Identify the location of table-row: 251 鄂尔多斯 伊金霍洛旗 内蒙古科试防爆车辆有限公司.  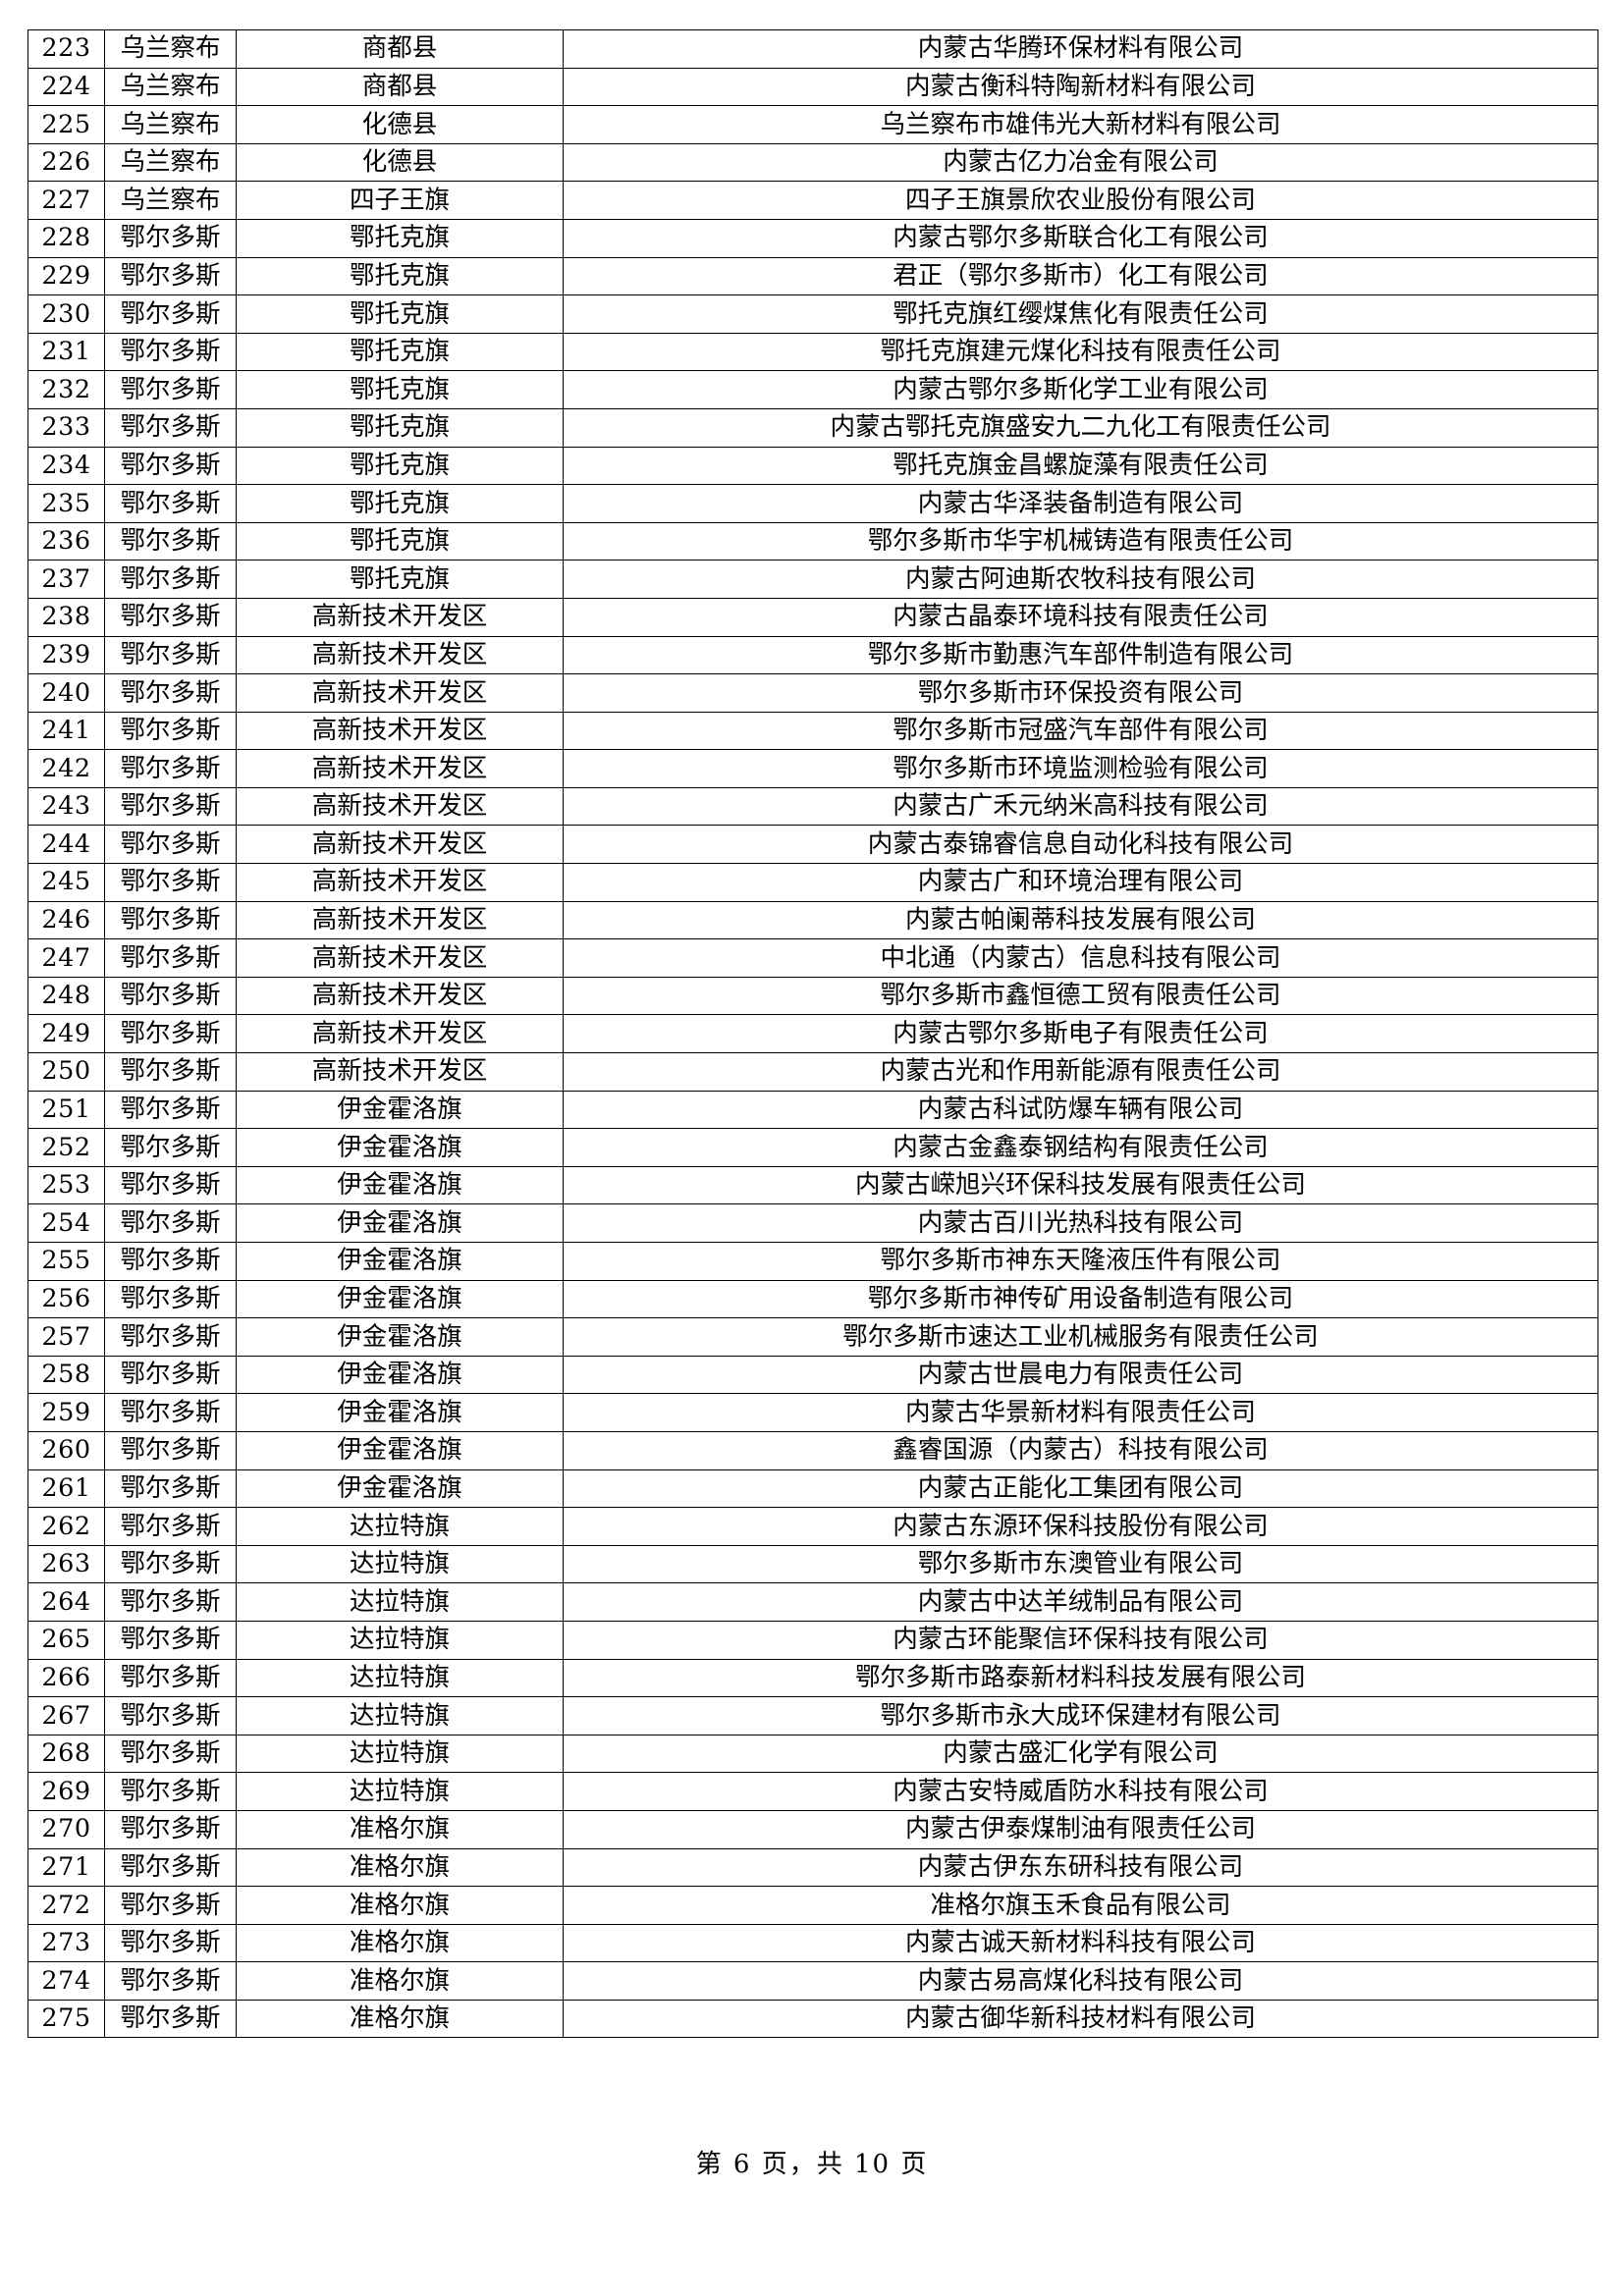
(812, 1110).